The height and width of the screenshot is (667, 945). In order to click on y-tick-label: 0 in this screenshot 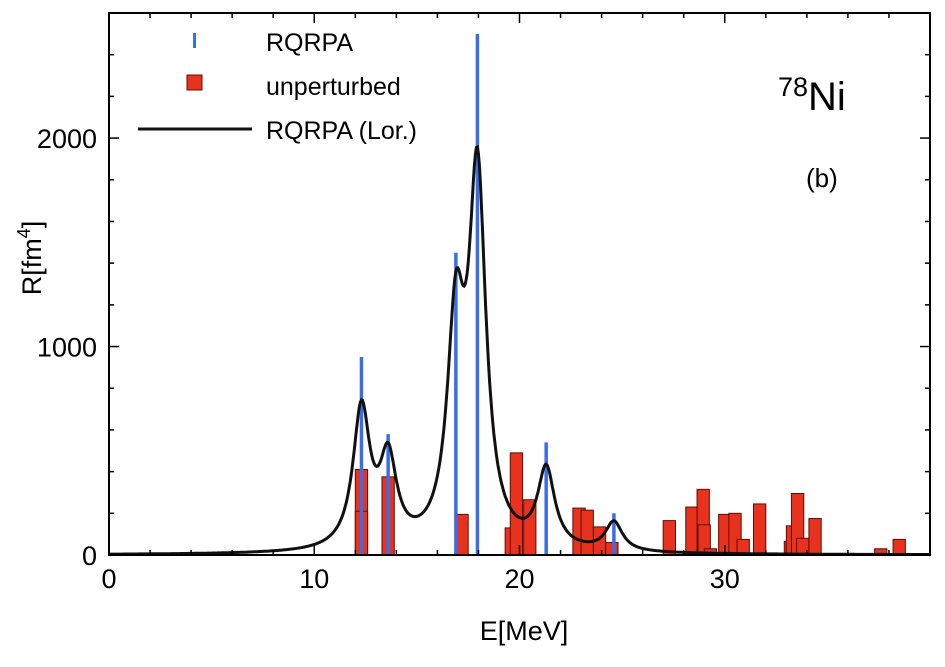, I will do `click(89, 556)`.